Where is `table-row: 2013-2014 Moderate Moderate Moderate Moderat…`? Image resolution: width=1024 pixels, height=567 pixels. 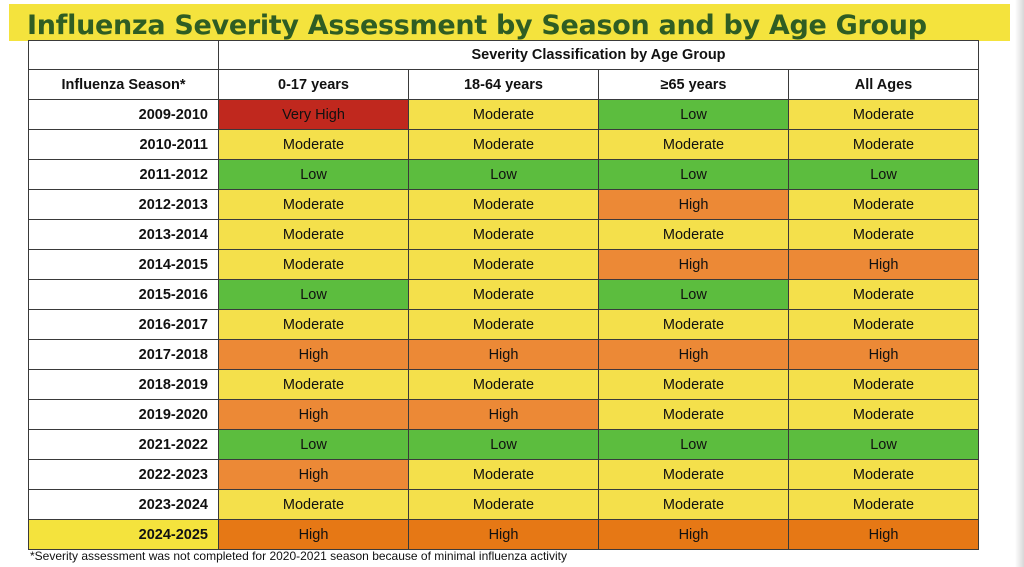
table-row: 2013-2014 Moderate Moderate Moderate Moderat… is located at coordinates (503, 234).